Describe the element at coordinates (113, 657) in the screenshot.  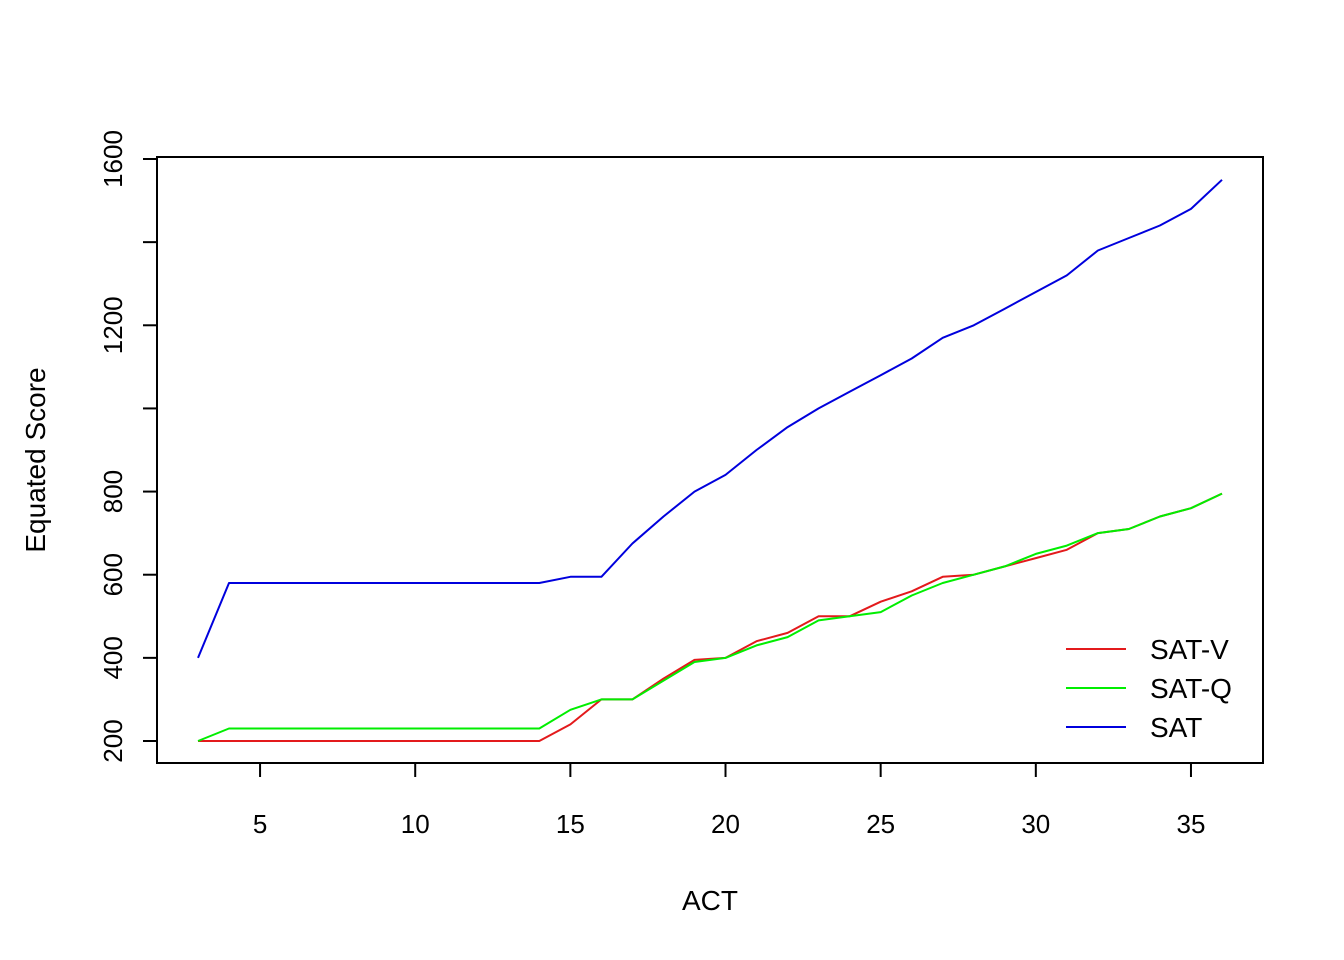
I see `y-tick-label: 400` at that location.